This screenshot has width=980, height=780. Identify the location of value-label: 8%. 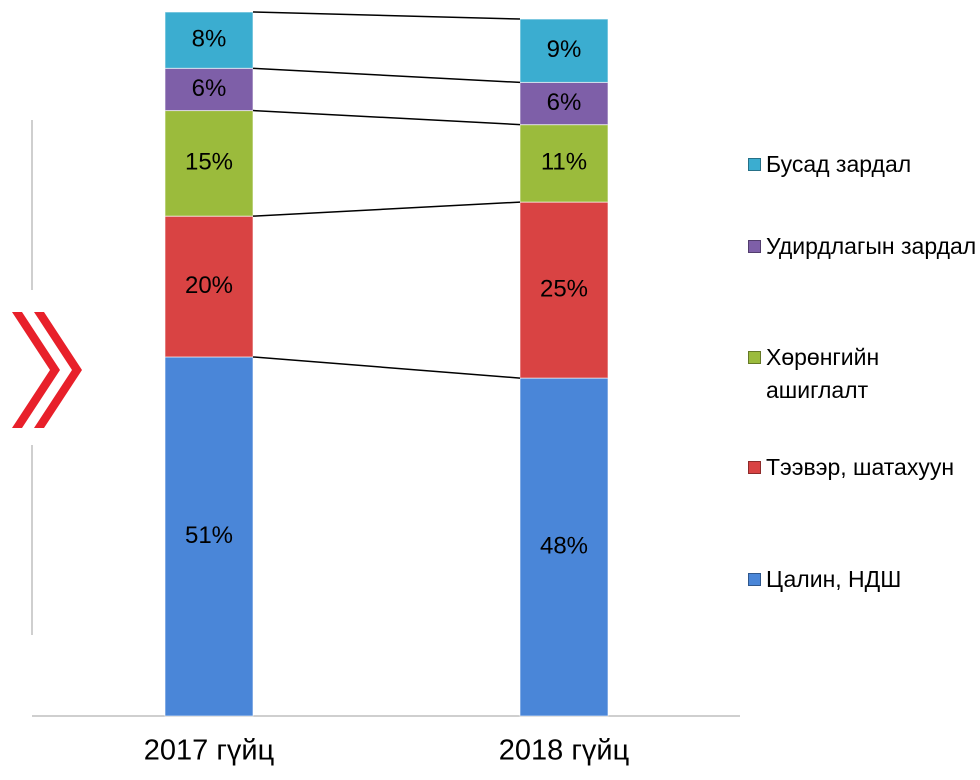
(209, 39).